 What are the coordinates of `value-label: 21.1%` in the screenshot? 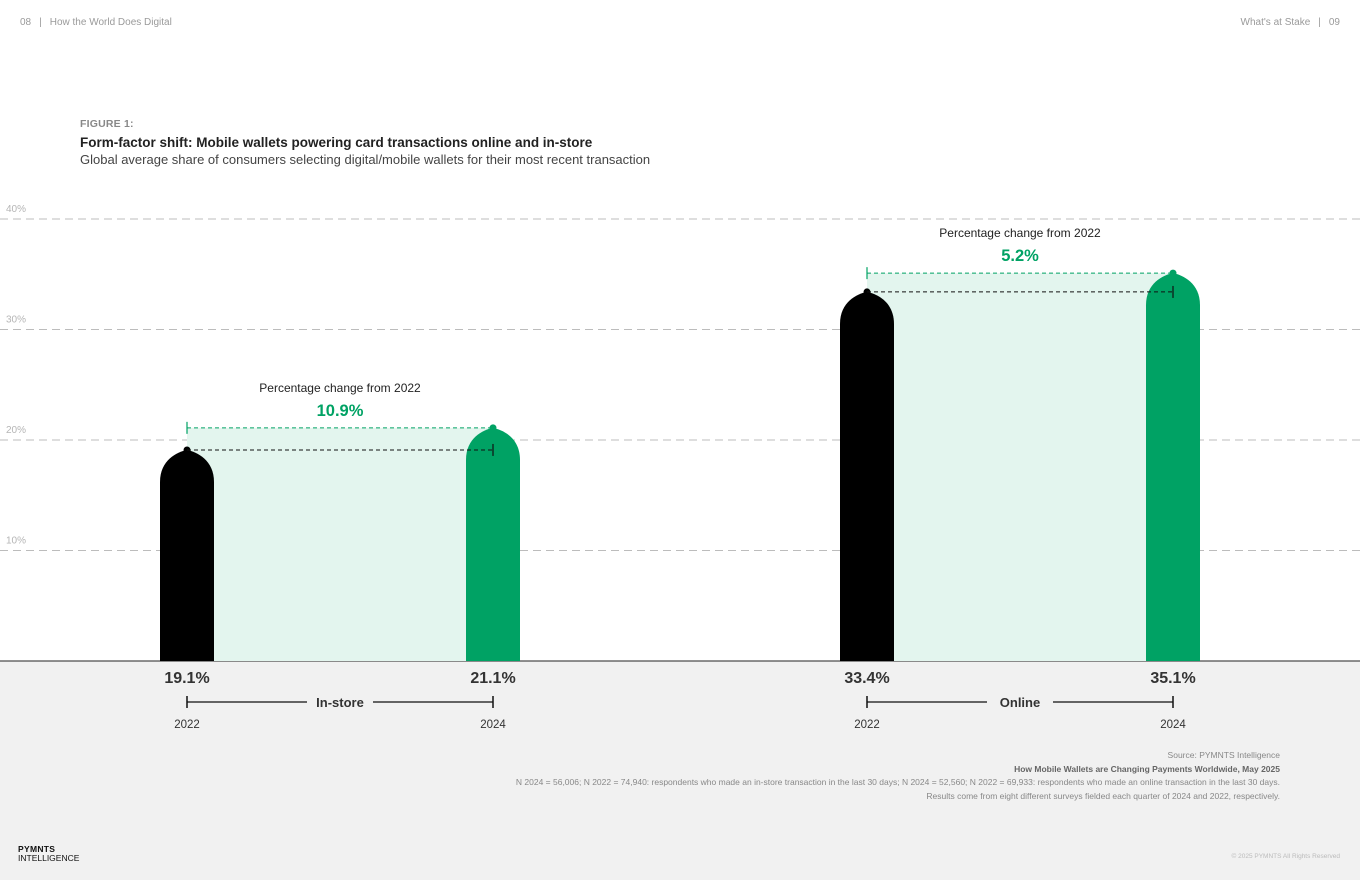 It's located at (492, 678).